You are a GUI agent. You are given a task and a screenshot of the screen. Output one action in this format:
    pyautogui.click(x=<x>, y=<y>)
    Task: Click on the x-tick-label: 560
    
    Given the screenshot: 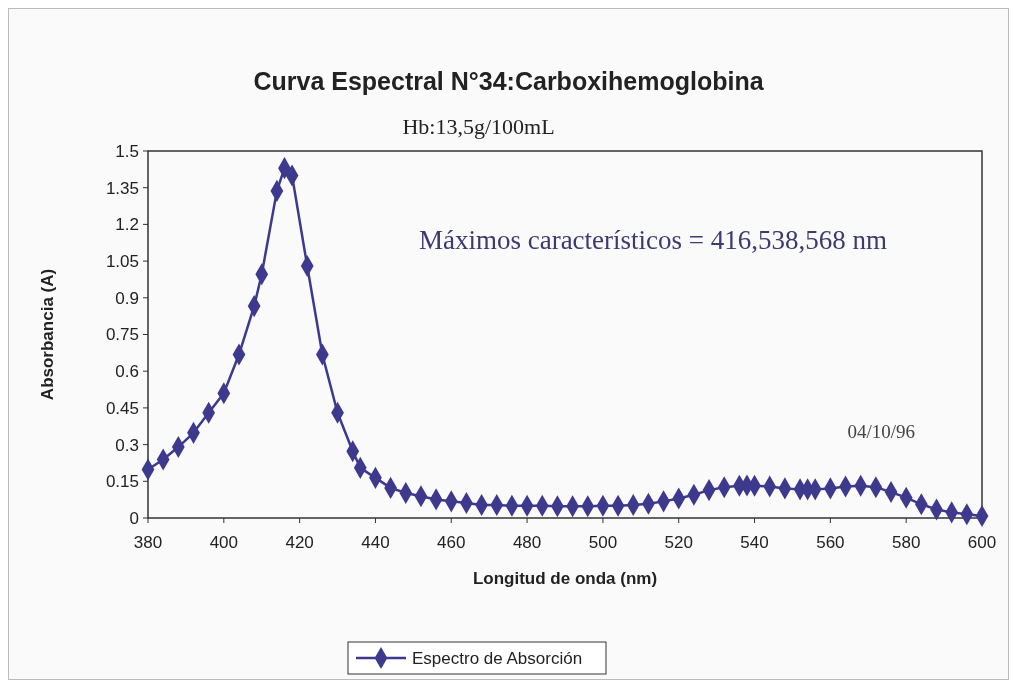 What is the action you would take?
    pyautogui.click(x=830, y=542)
    